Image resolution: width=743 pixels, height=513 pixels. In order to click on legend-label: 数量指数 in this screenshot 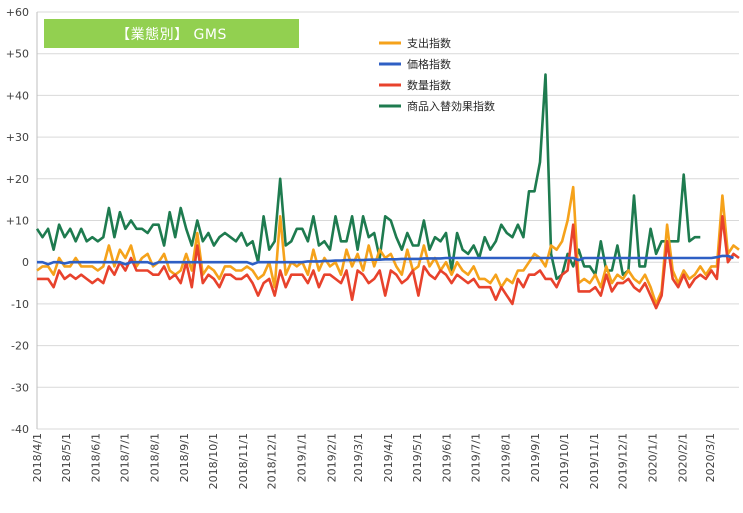, I will do `click(429, 85)`.